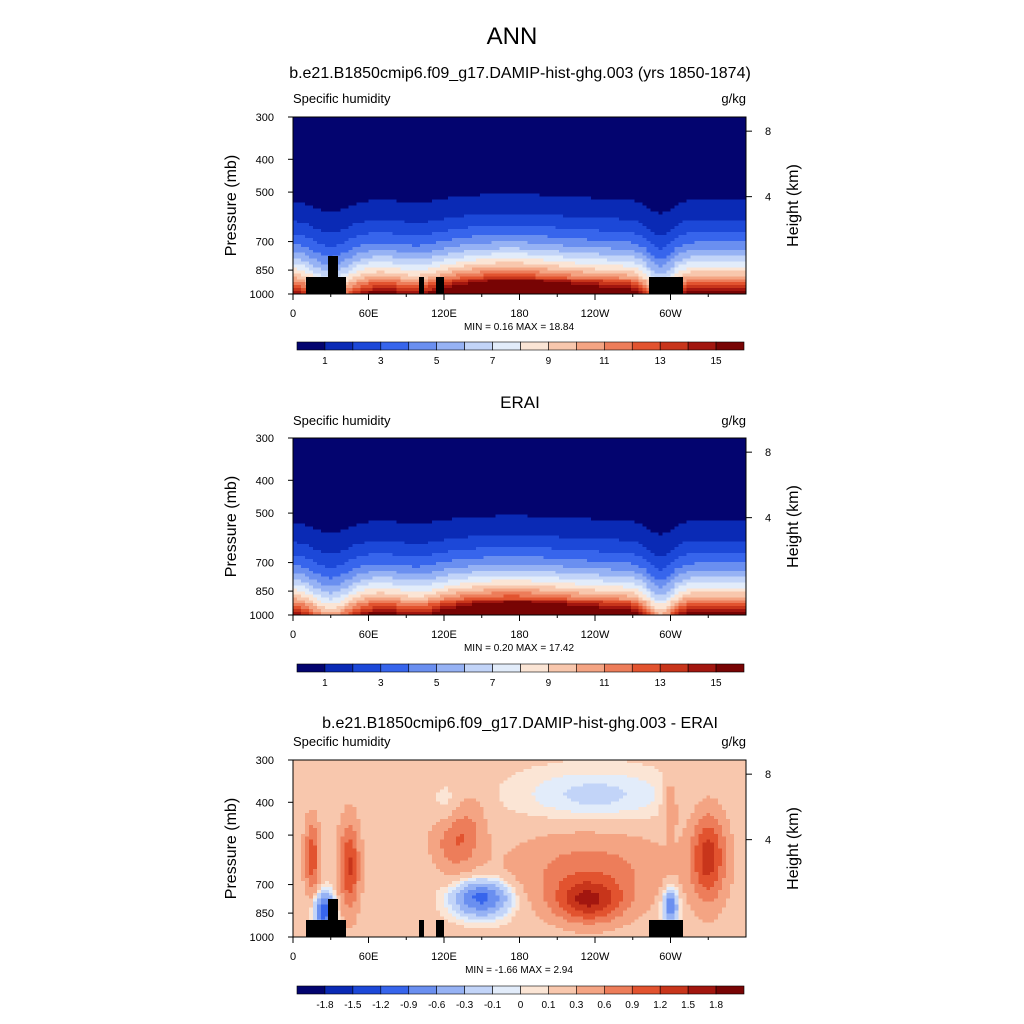 This screenshot has height=1024, width=1024. What do you see at coordinates (549, 683) in the screenshot?
I see `colorbar-label: 9` at bounding box center [549, 683].